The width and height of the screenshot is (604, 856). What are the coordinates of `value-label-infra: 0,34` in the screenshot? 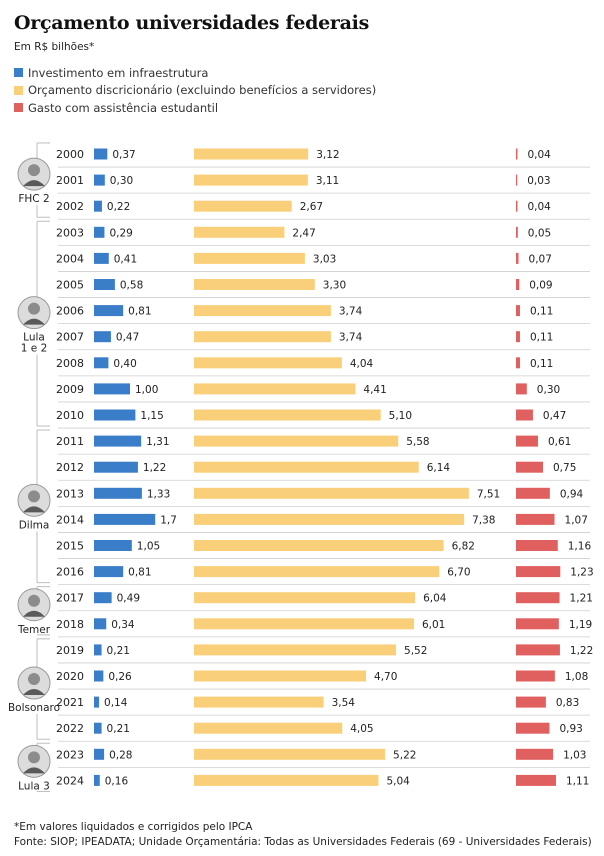 It's located at (123, 625).